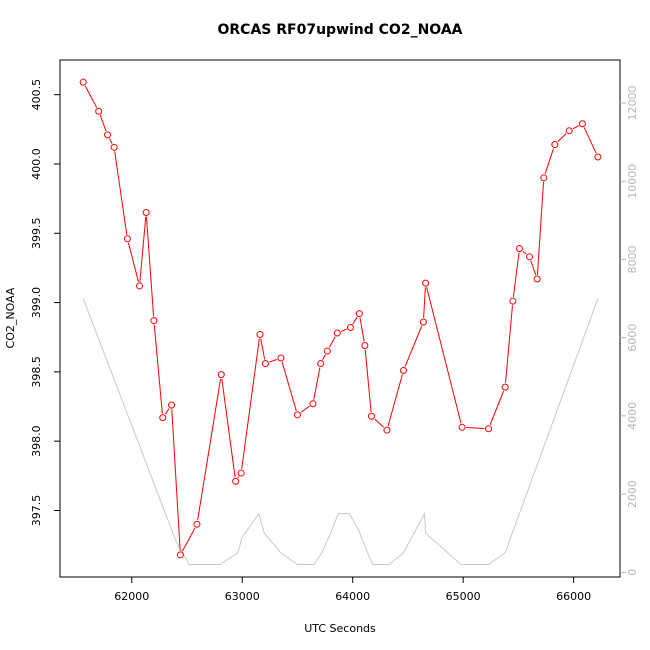 The height and width of the screenshot is (650, 650). What do you see at coordinates (340, 628) in the screenshot?
I see `x-axis-label: UTC Seconds` at bounding box center [340, 628].